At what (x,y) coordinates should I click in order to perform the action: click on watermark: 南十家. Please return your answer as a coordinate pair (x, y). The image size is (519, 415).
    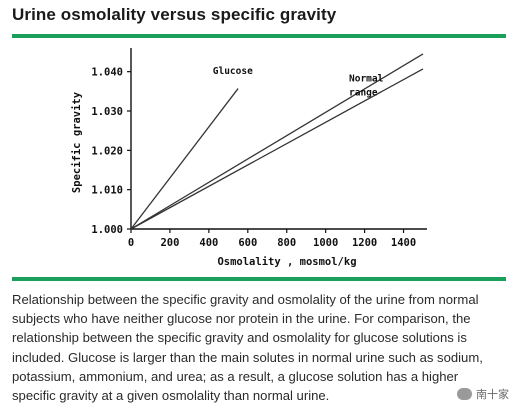
    Looking at the image, I should click on (483, 394).